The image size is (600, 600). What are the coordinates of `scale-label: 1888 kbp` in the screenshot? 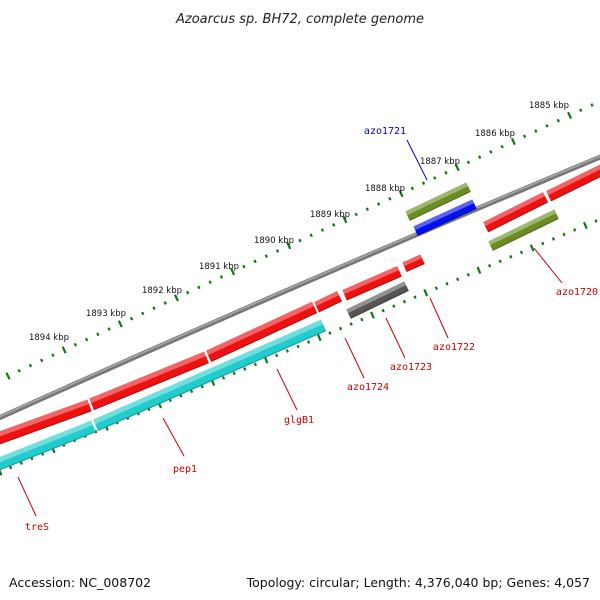 It's located at (385, 189).